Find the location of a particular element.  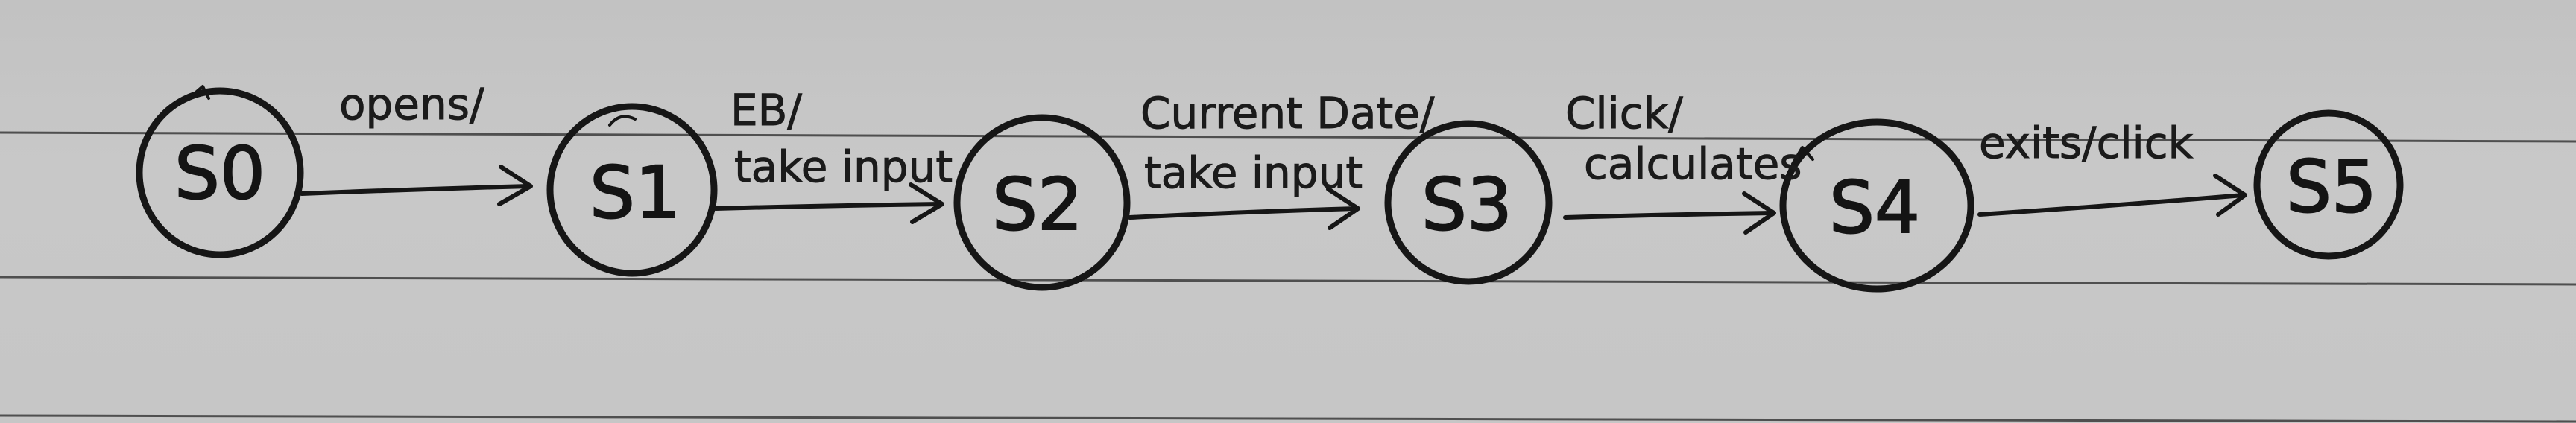

transition-s0-s1: opens/ is located at coordinates (417, 142).